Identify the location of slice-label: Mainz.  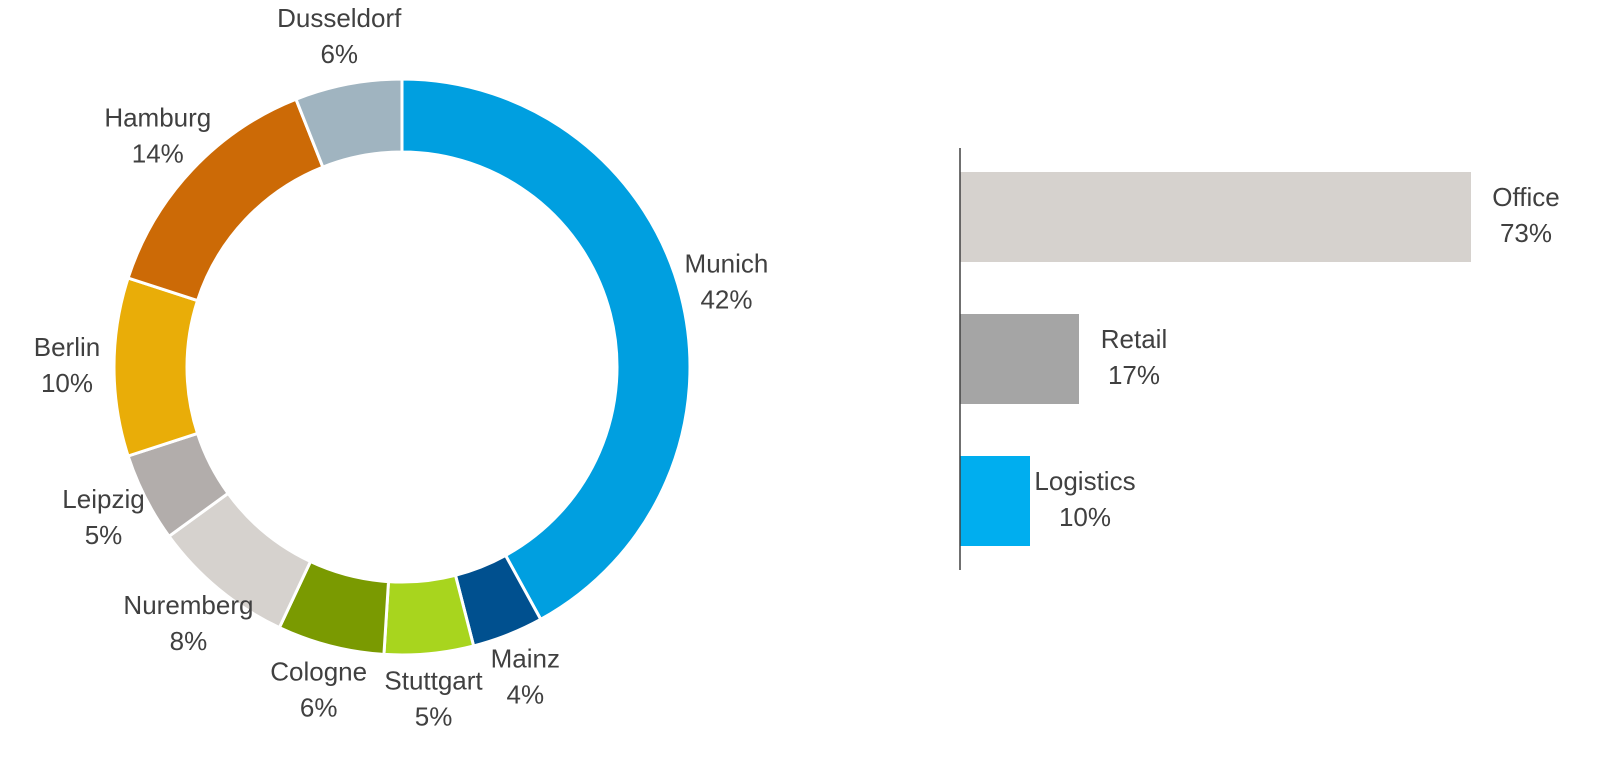
(525, 658).